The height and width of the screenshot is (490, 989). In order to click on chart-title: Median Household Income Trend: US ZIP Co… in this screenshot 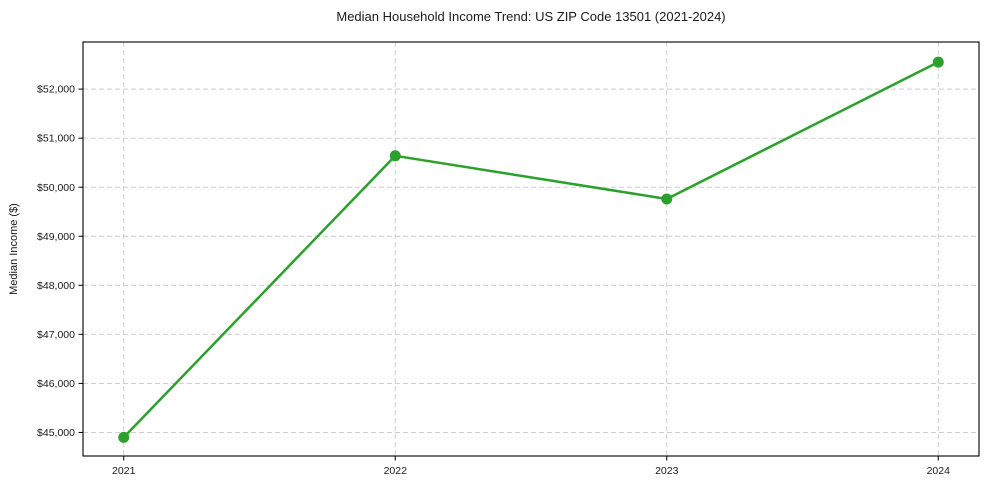, I will do `click(531, 16)`.